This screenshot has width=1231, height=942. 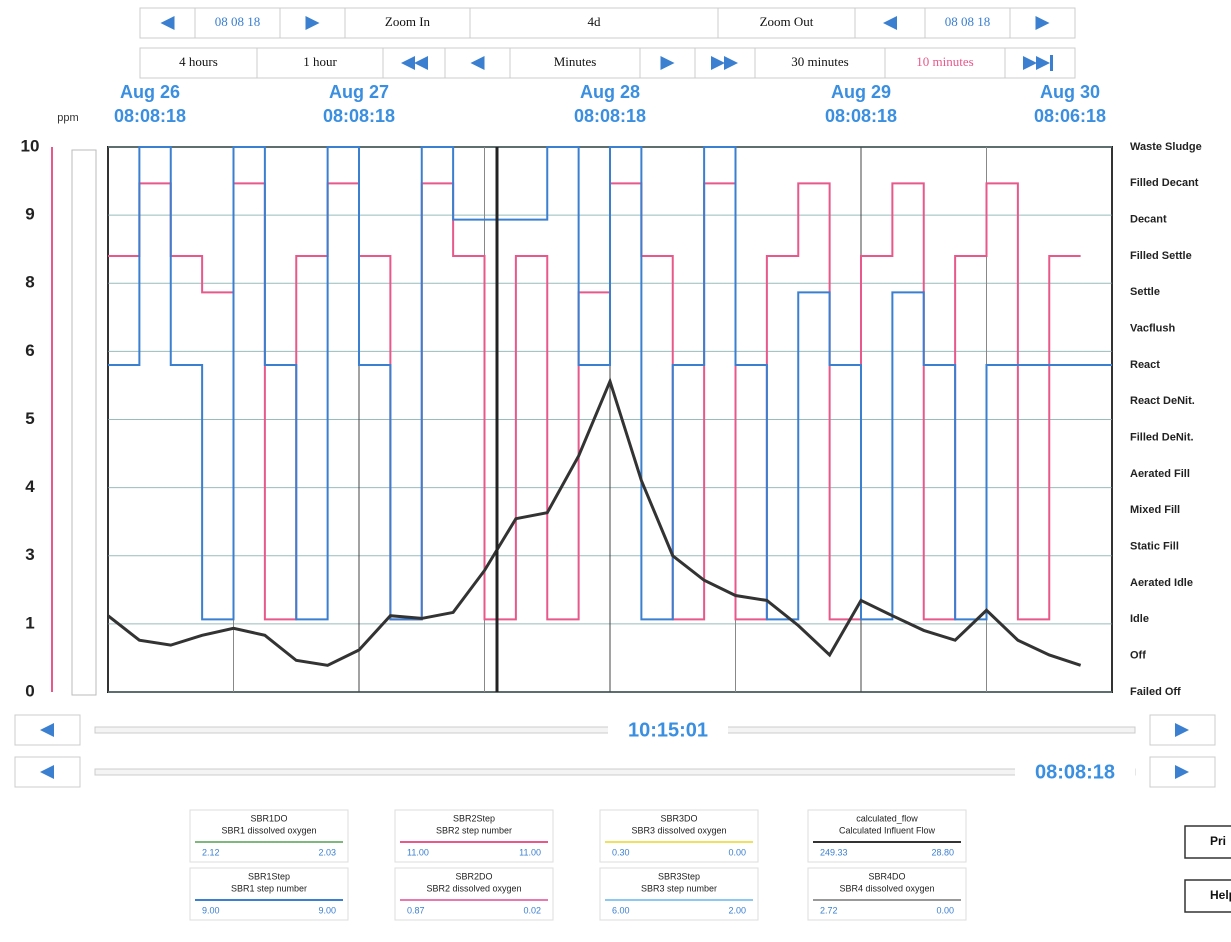 I want to click on y2-tick-label: Failed Off, so click(x=1155, y=692).